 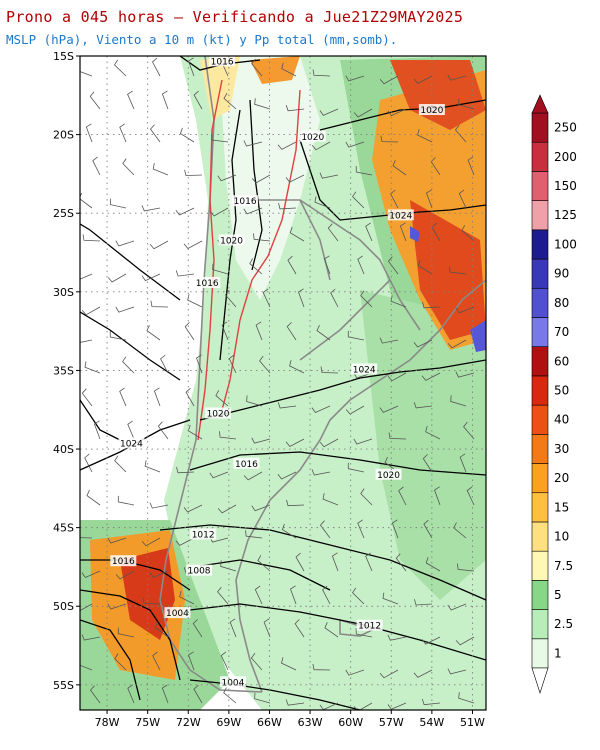 I want to click on lat-label: 40S, so click(x=63, y=449).